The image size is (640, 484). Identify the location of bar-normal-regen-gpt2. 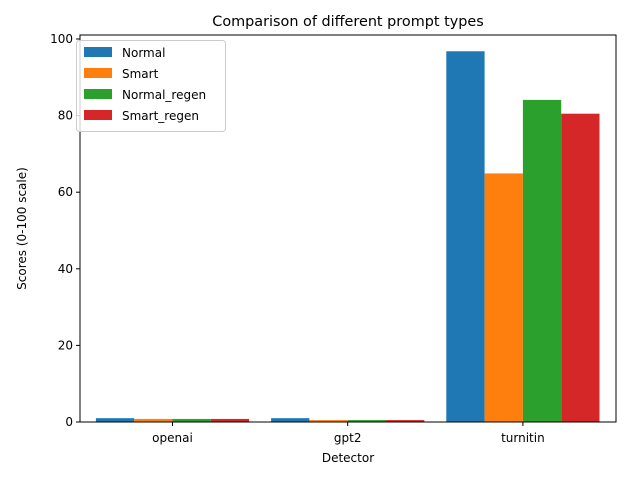
(366, 421).